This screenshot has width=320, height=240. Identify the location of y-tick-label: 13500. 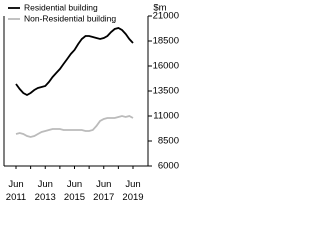
(166, 91).